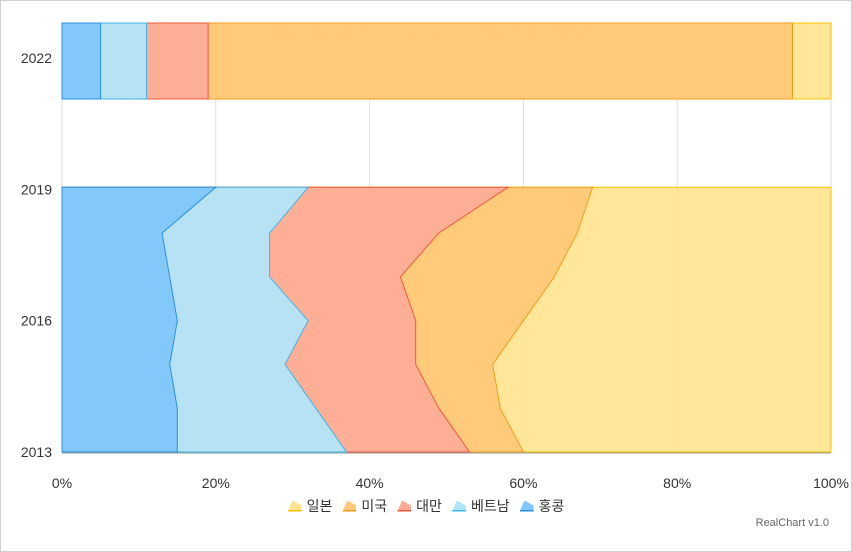  Describe the element at coordinates (62, 483) in the screenshot. I see `x-tick-label: 0%` at that location.